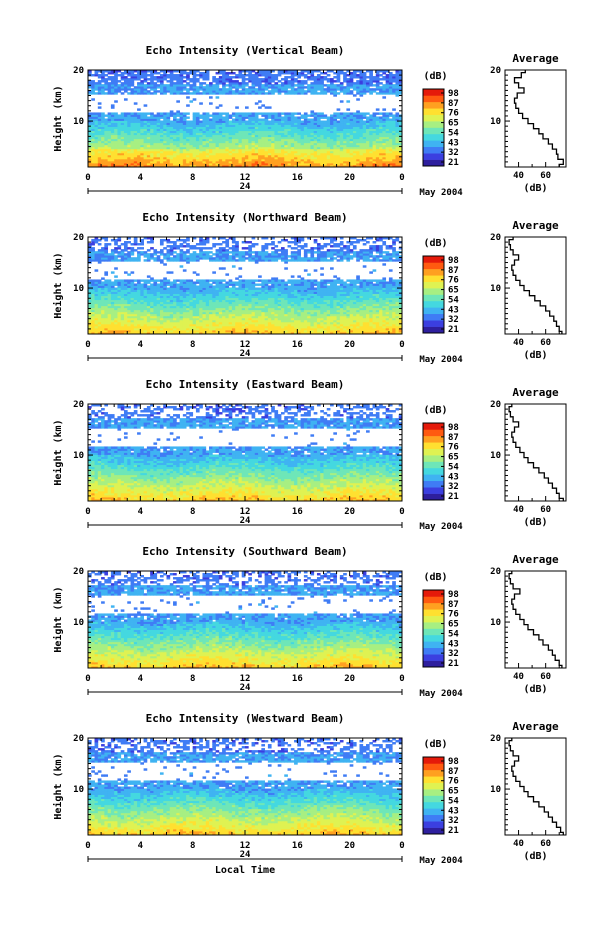  Describe the element at coordinates (453, 163) in the screenshot. I see `colorbar-tick-label: 21` at that location.